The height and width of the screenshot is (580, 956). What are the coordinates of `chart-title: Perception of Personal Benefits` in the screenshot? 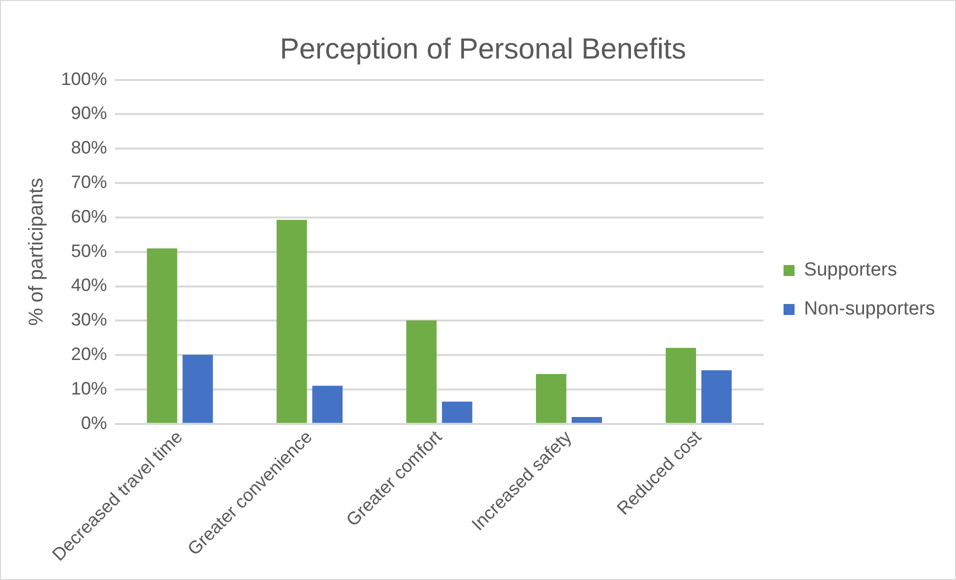 It's located at (483, 49).